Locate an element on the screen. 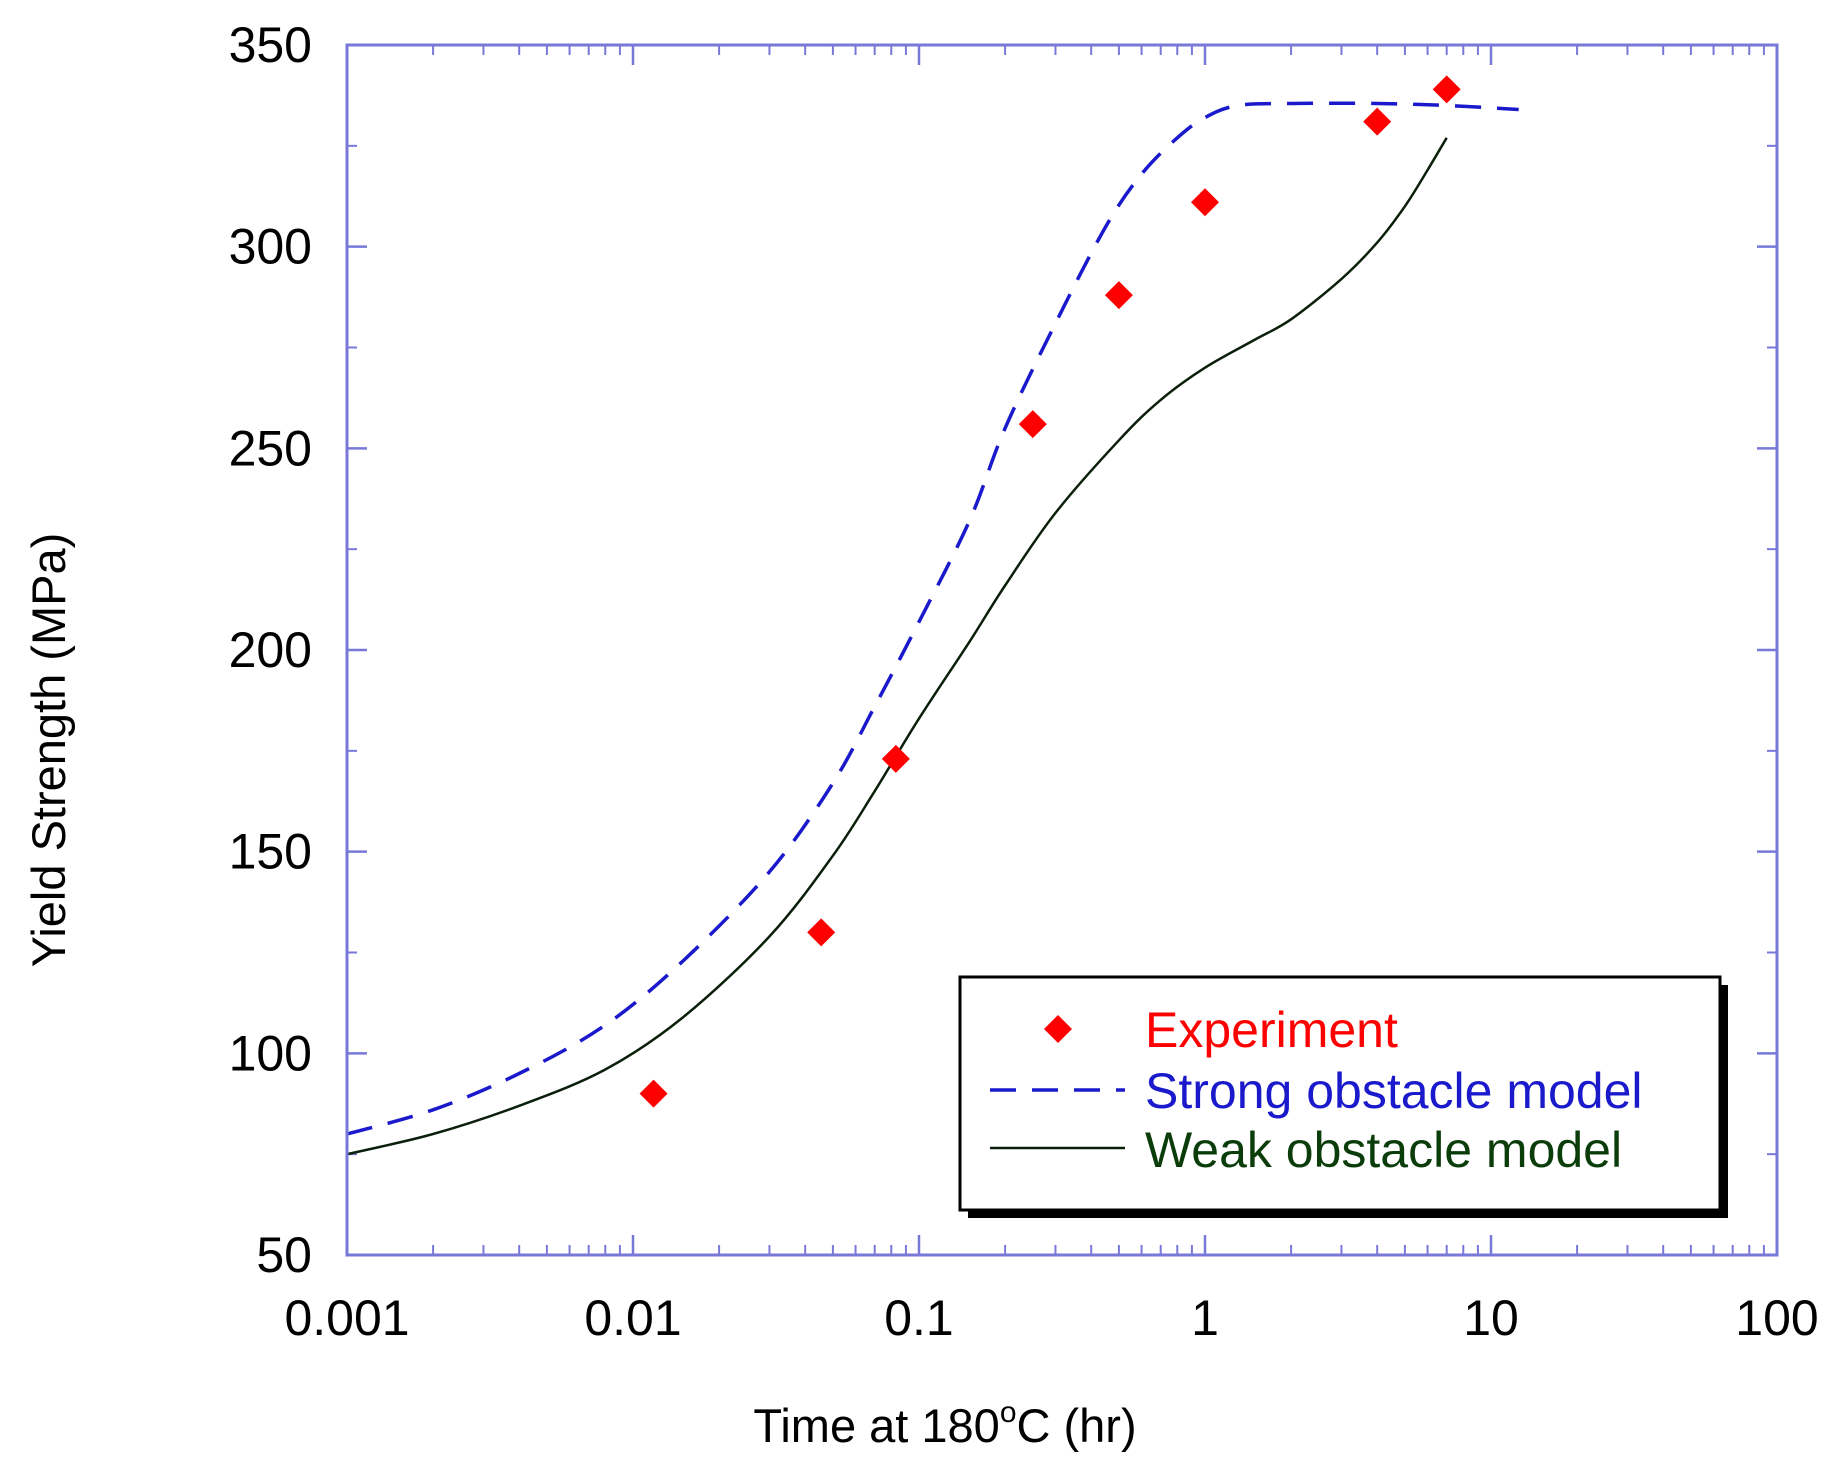 Image resolution: width=1830 pixels, height=1475 pixels. x-tick-label: 0.1 is located at coordinates (919, 1318).